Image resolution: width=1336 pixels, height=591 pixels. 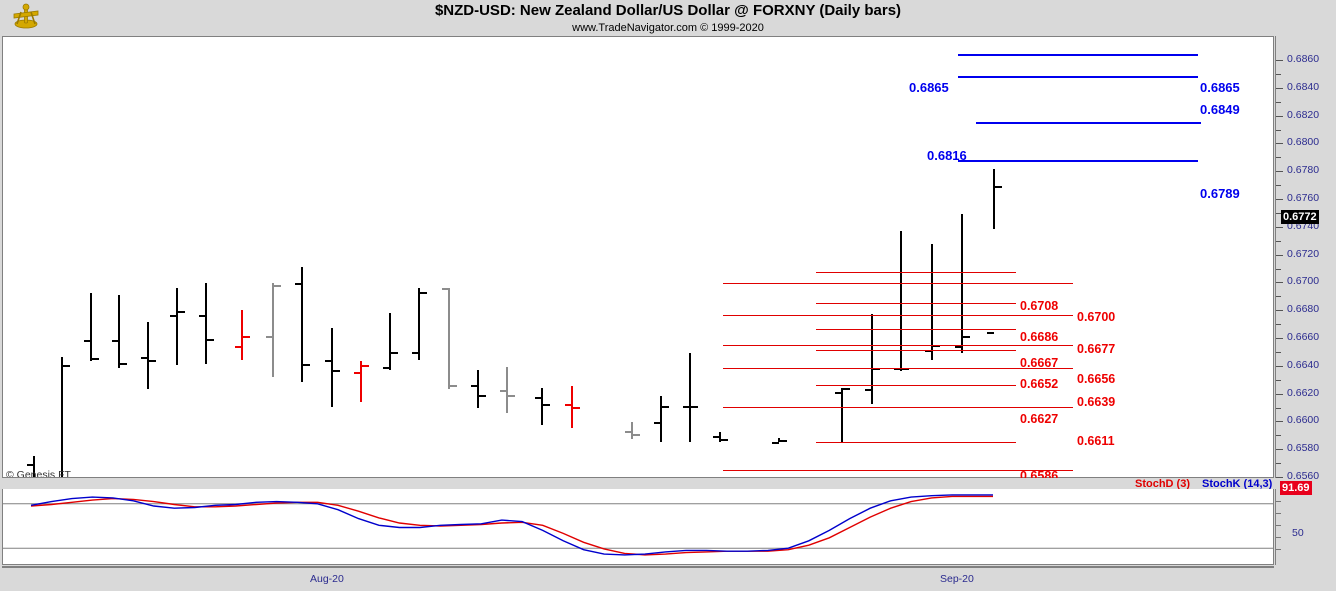 What do you see at coordinates (1303, 59) in the screenshot?
I see `price-axis-label: 0.6860` at bounding box center [1303, 59].